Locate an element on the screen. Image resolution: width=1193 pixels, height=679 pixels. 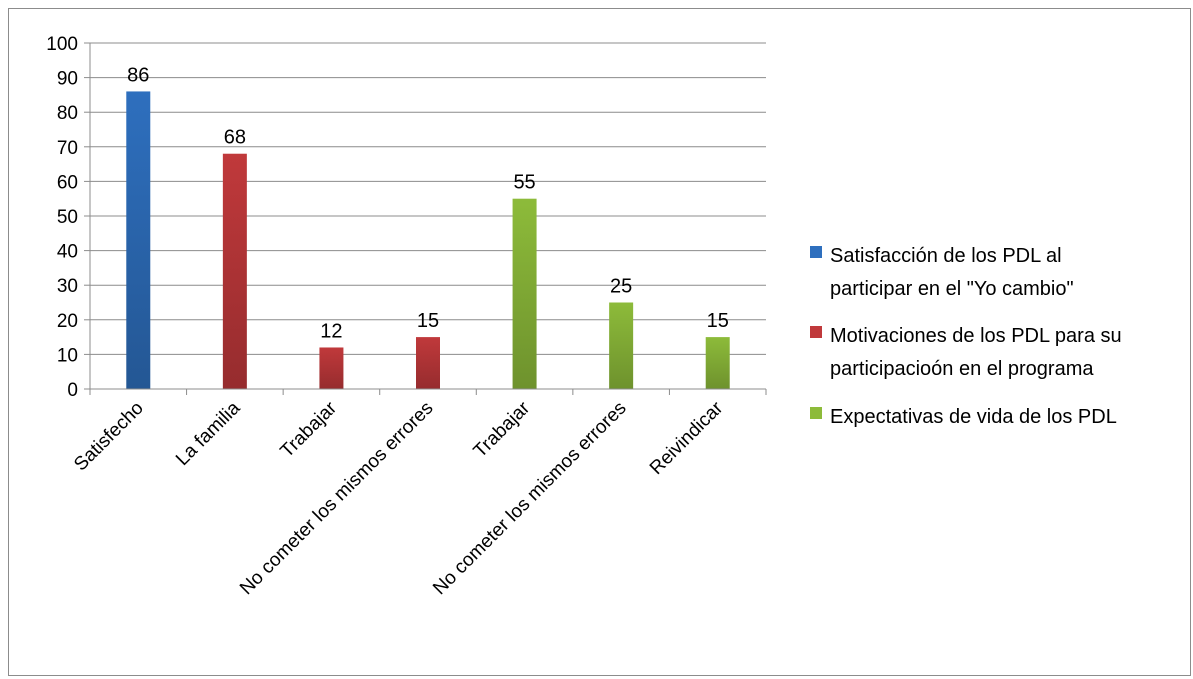
y-tick-label: 50 is located at coordinates (67, 217).